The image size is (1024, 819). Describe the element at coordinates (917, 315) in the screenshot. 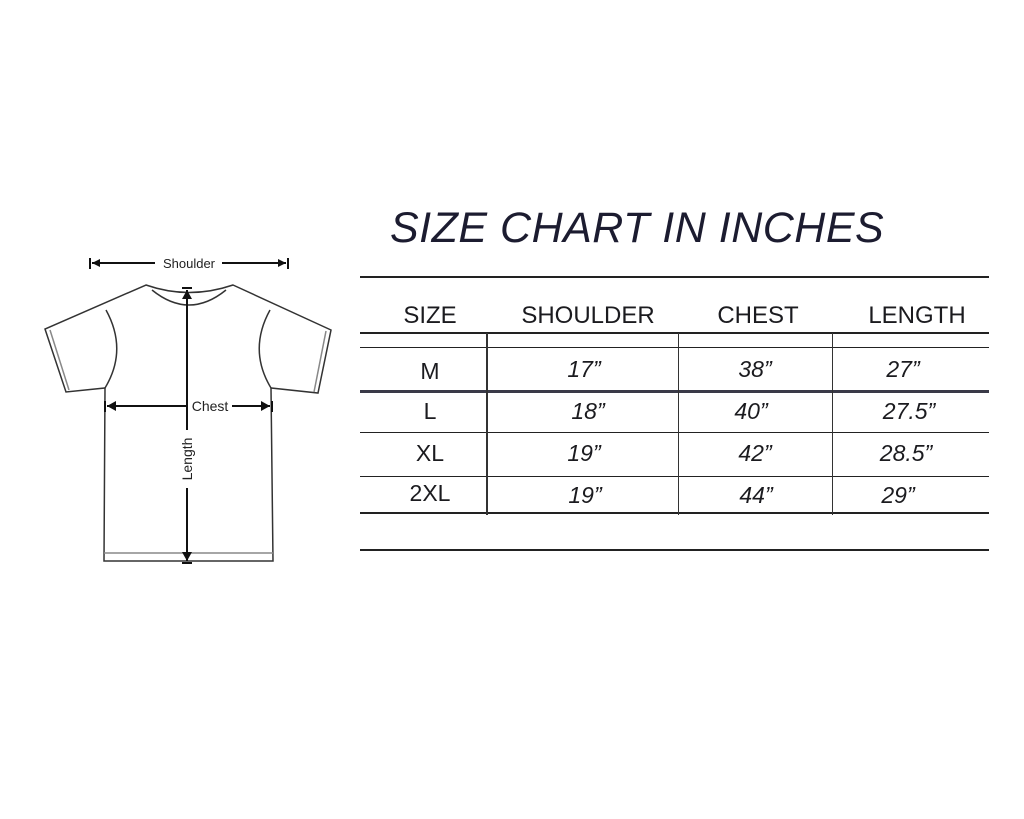

I see `header-length: LENGTH` at that location.